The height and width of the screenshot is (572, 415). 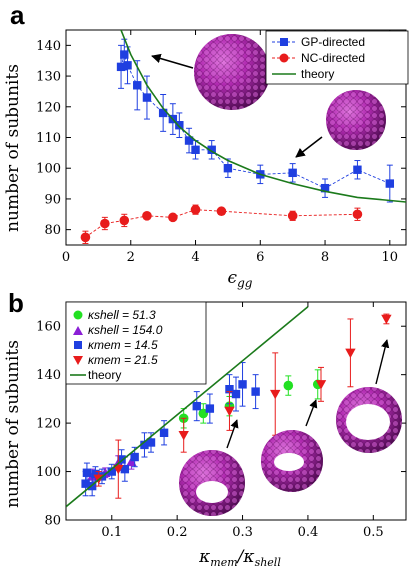 What do you see at coordinates (325, 257) in the screenshot?
I see `x-tick-label: 8` at bounding box center [325, 257].